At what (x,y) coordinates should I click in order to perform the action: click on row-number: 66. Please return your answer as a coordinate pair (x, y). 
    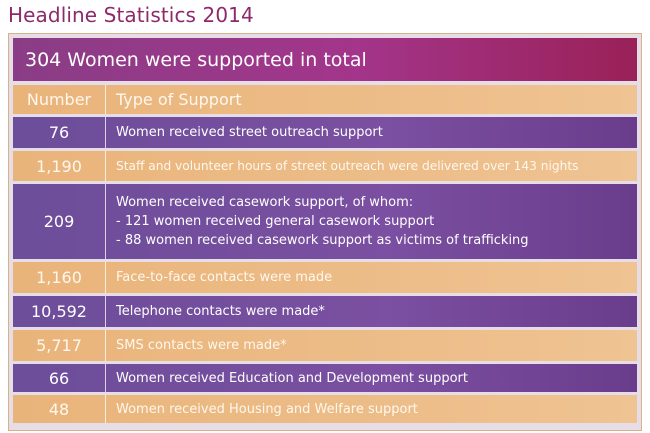
    Looking at the image, I should click on (59, 378).